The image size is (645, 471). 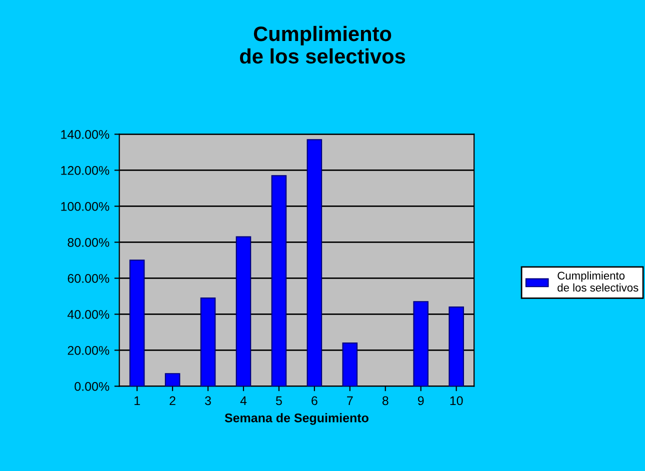 What do you see at coordinates (279, 401) in the screenshot?
I see `x-tick-label: 5` at bounding box center [279, 401].